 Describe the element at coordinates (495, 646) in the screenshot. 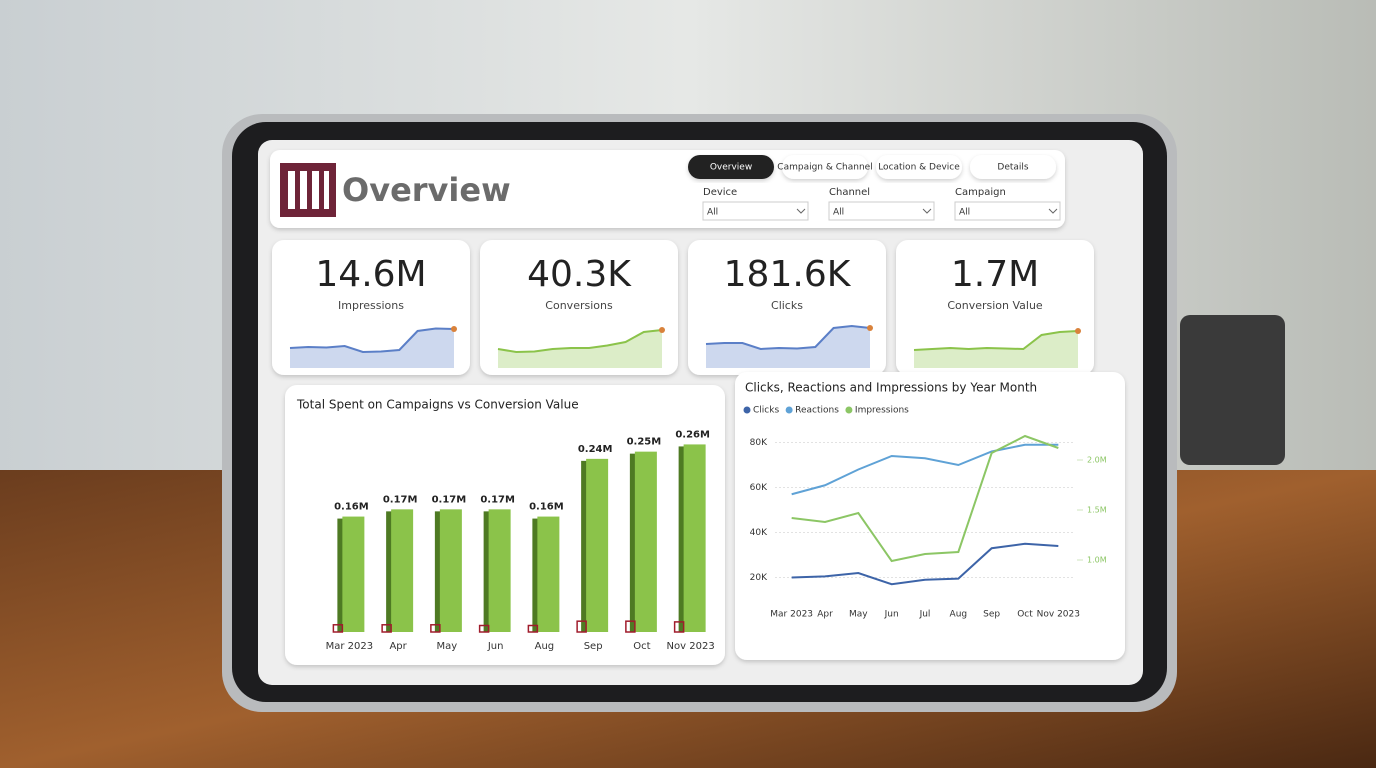

I see `x-tick-label: Jun` at that location.